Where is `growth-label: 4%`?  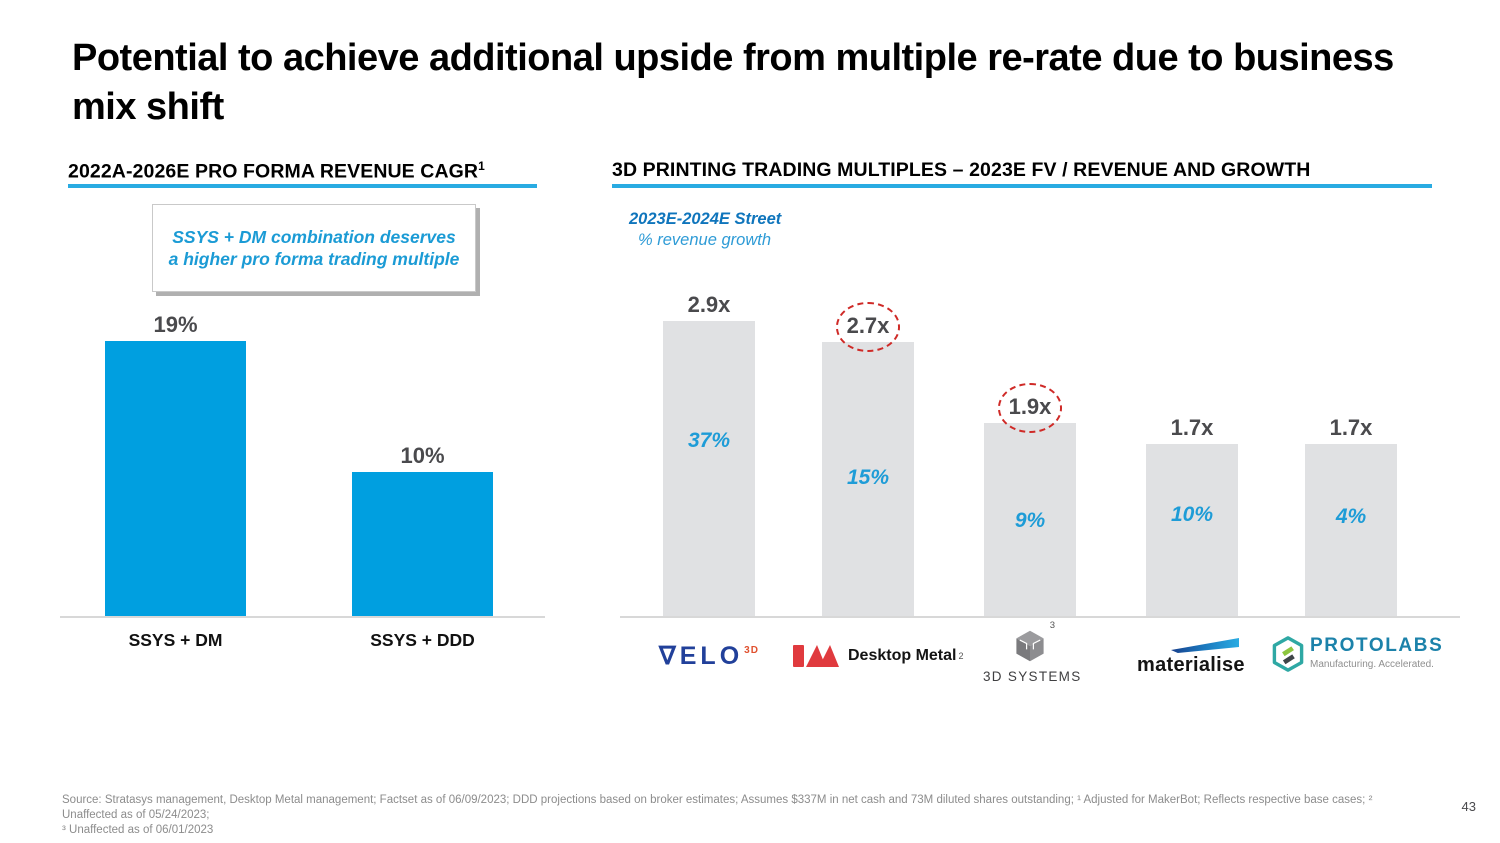
growth-label: 4% is located at coordinates (1351, 516).